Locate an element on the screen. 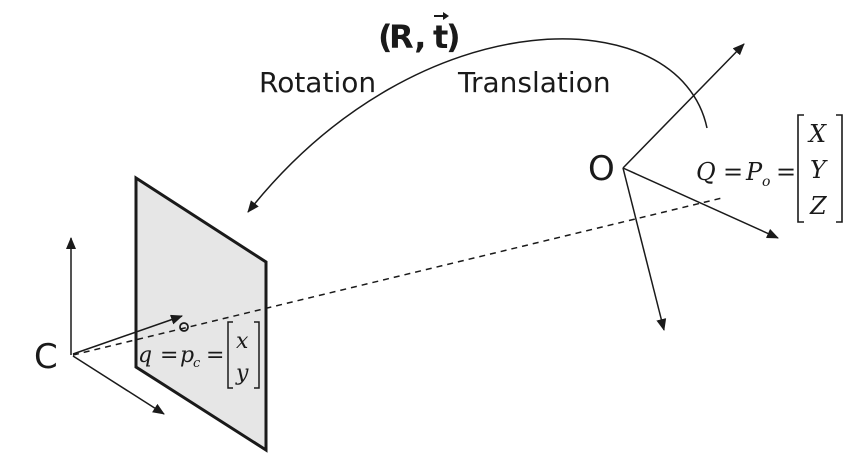  symbol-P: P is located at coordinates (754, 172).